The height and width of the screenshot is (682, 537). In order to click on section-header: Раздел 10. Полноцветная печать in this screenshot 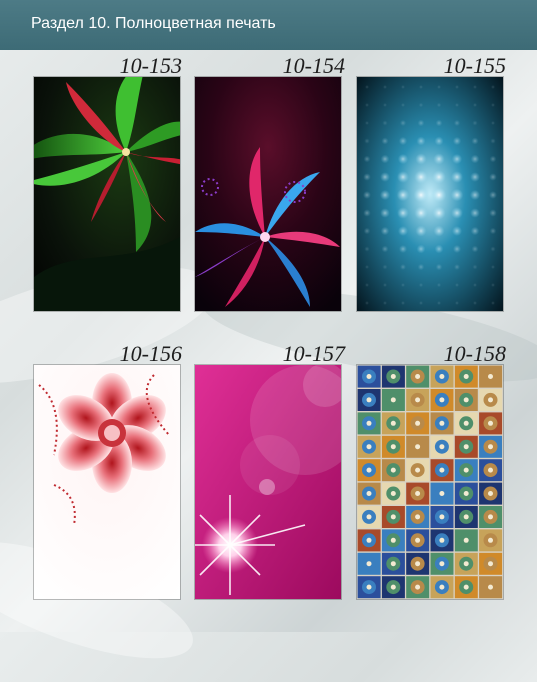, I will do `click(268, 25)`.